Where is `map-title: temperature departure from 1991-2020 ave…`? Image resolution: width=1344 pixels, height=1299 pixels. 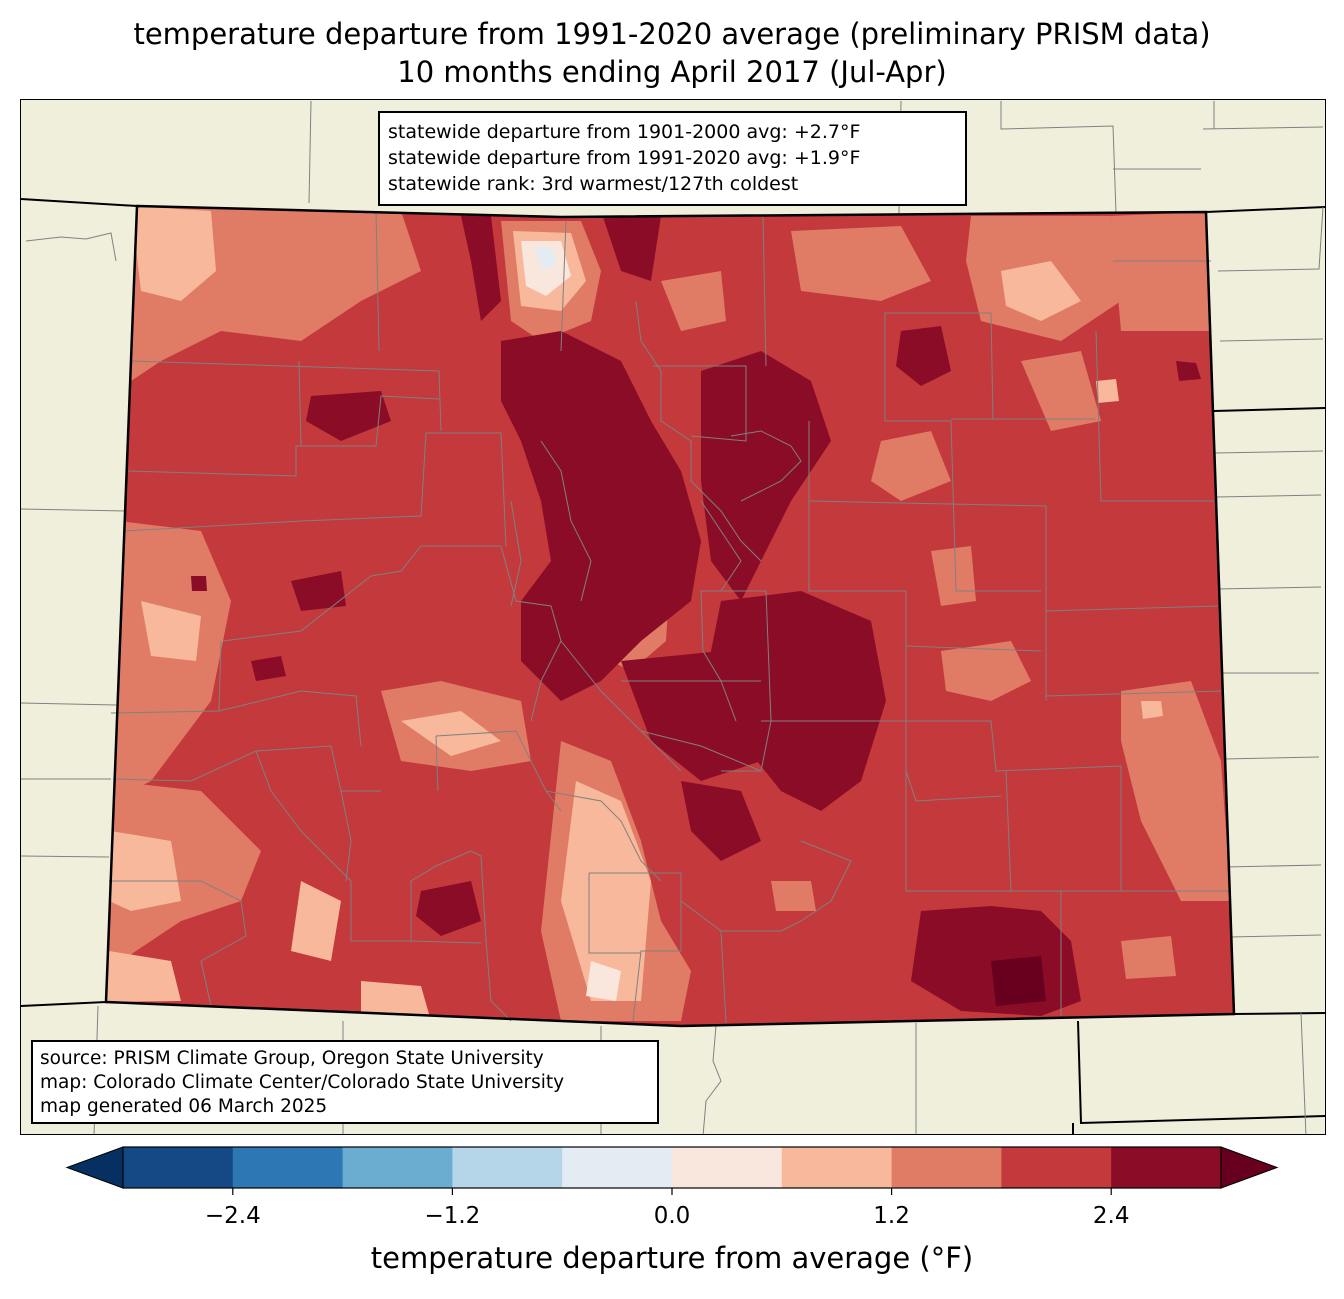 map-title: temperature departure from 1991-2020 ave… is located at coordinates (672, 34).